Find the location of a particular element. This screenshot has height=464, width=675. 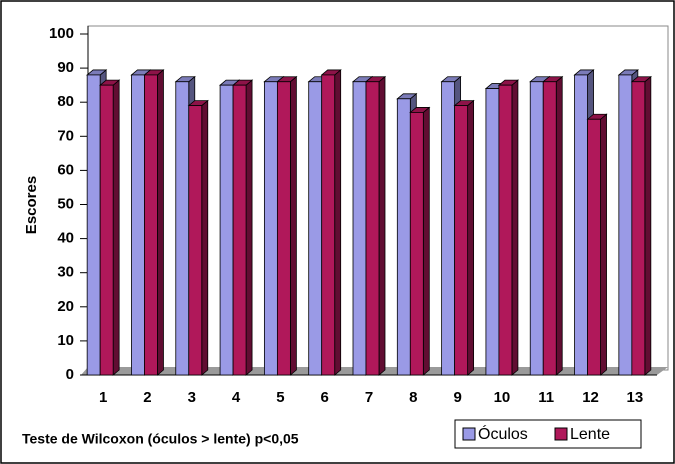

y-tick-label: 30 is located at coordinates (65, 272).